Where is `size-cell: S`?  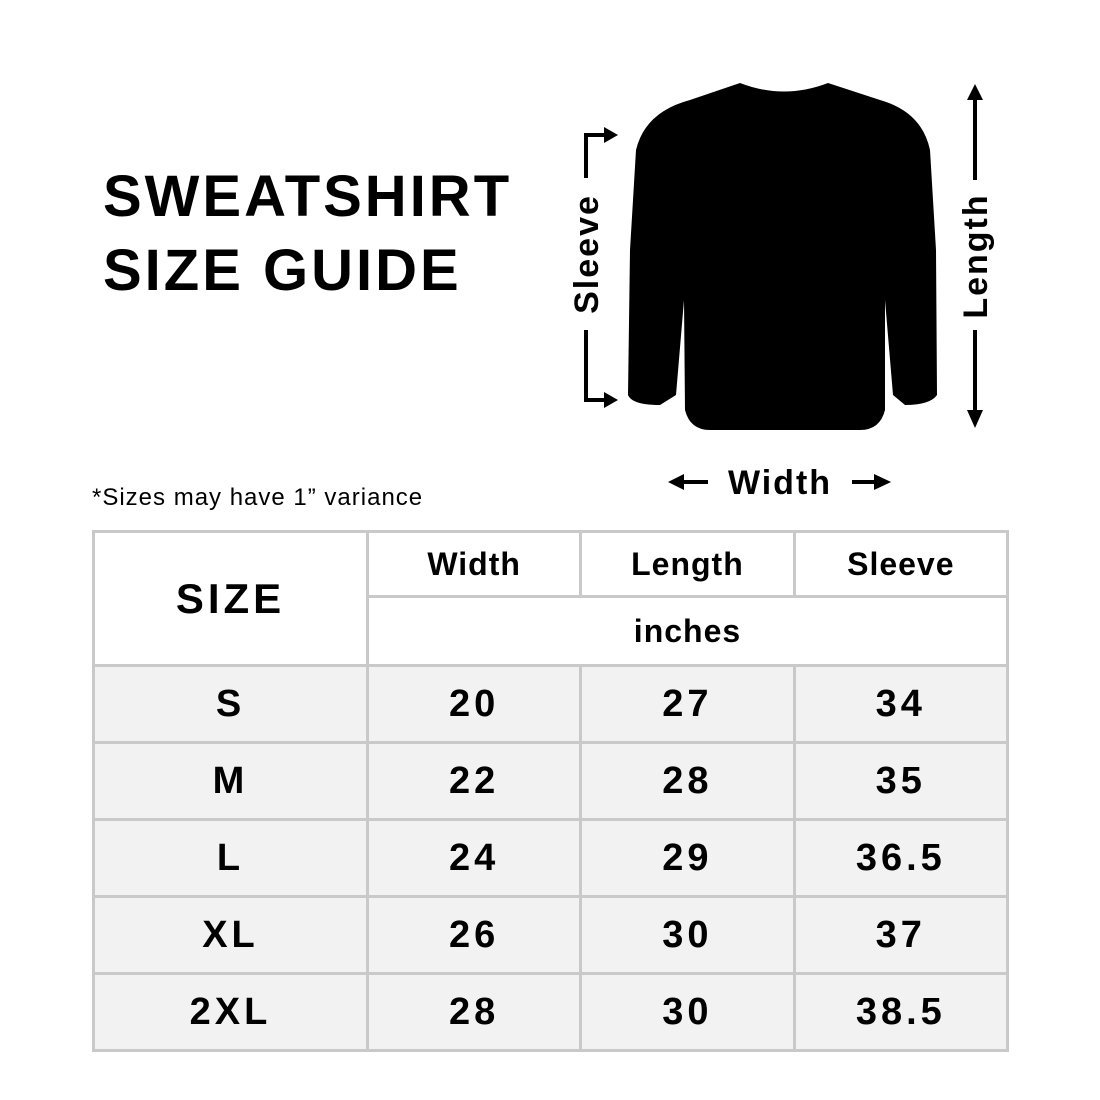 size-cell: S is located at coordinates (230, 704).